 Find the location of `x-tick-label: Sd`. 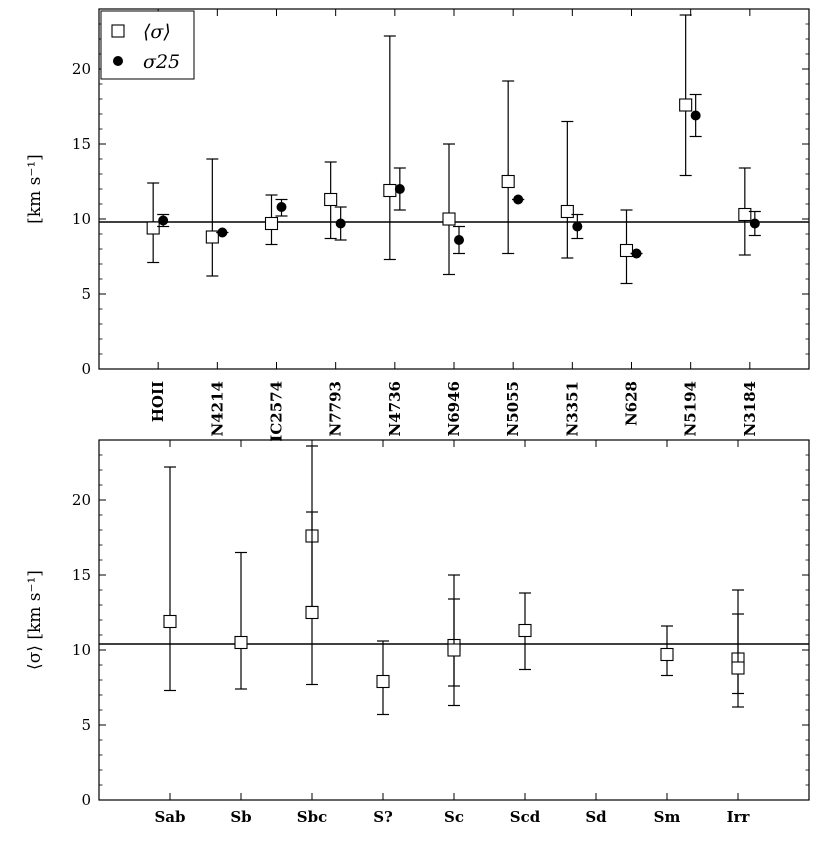

x-tick-label: Sd is located at coordinates (596, 817).